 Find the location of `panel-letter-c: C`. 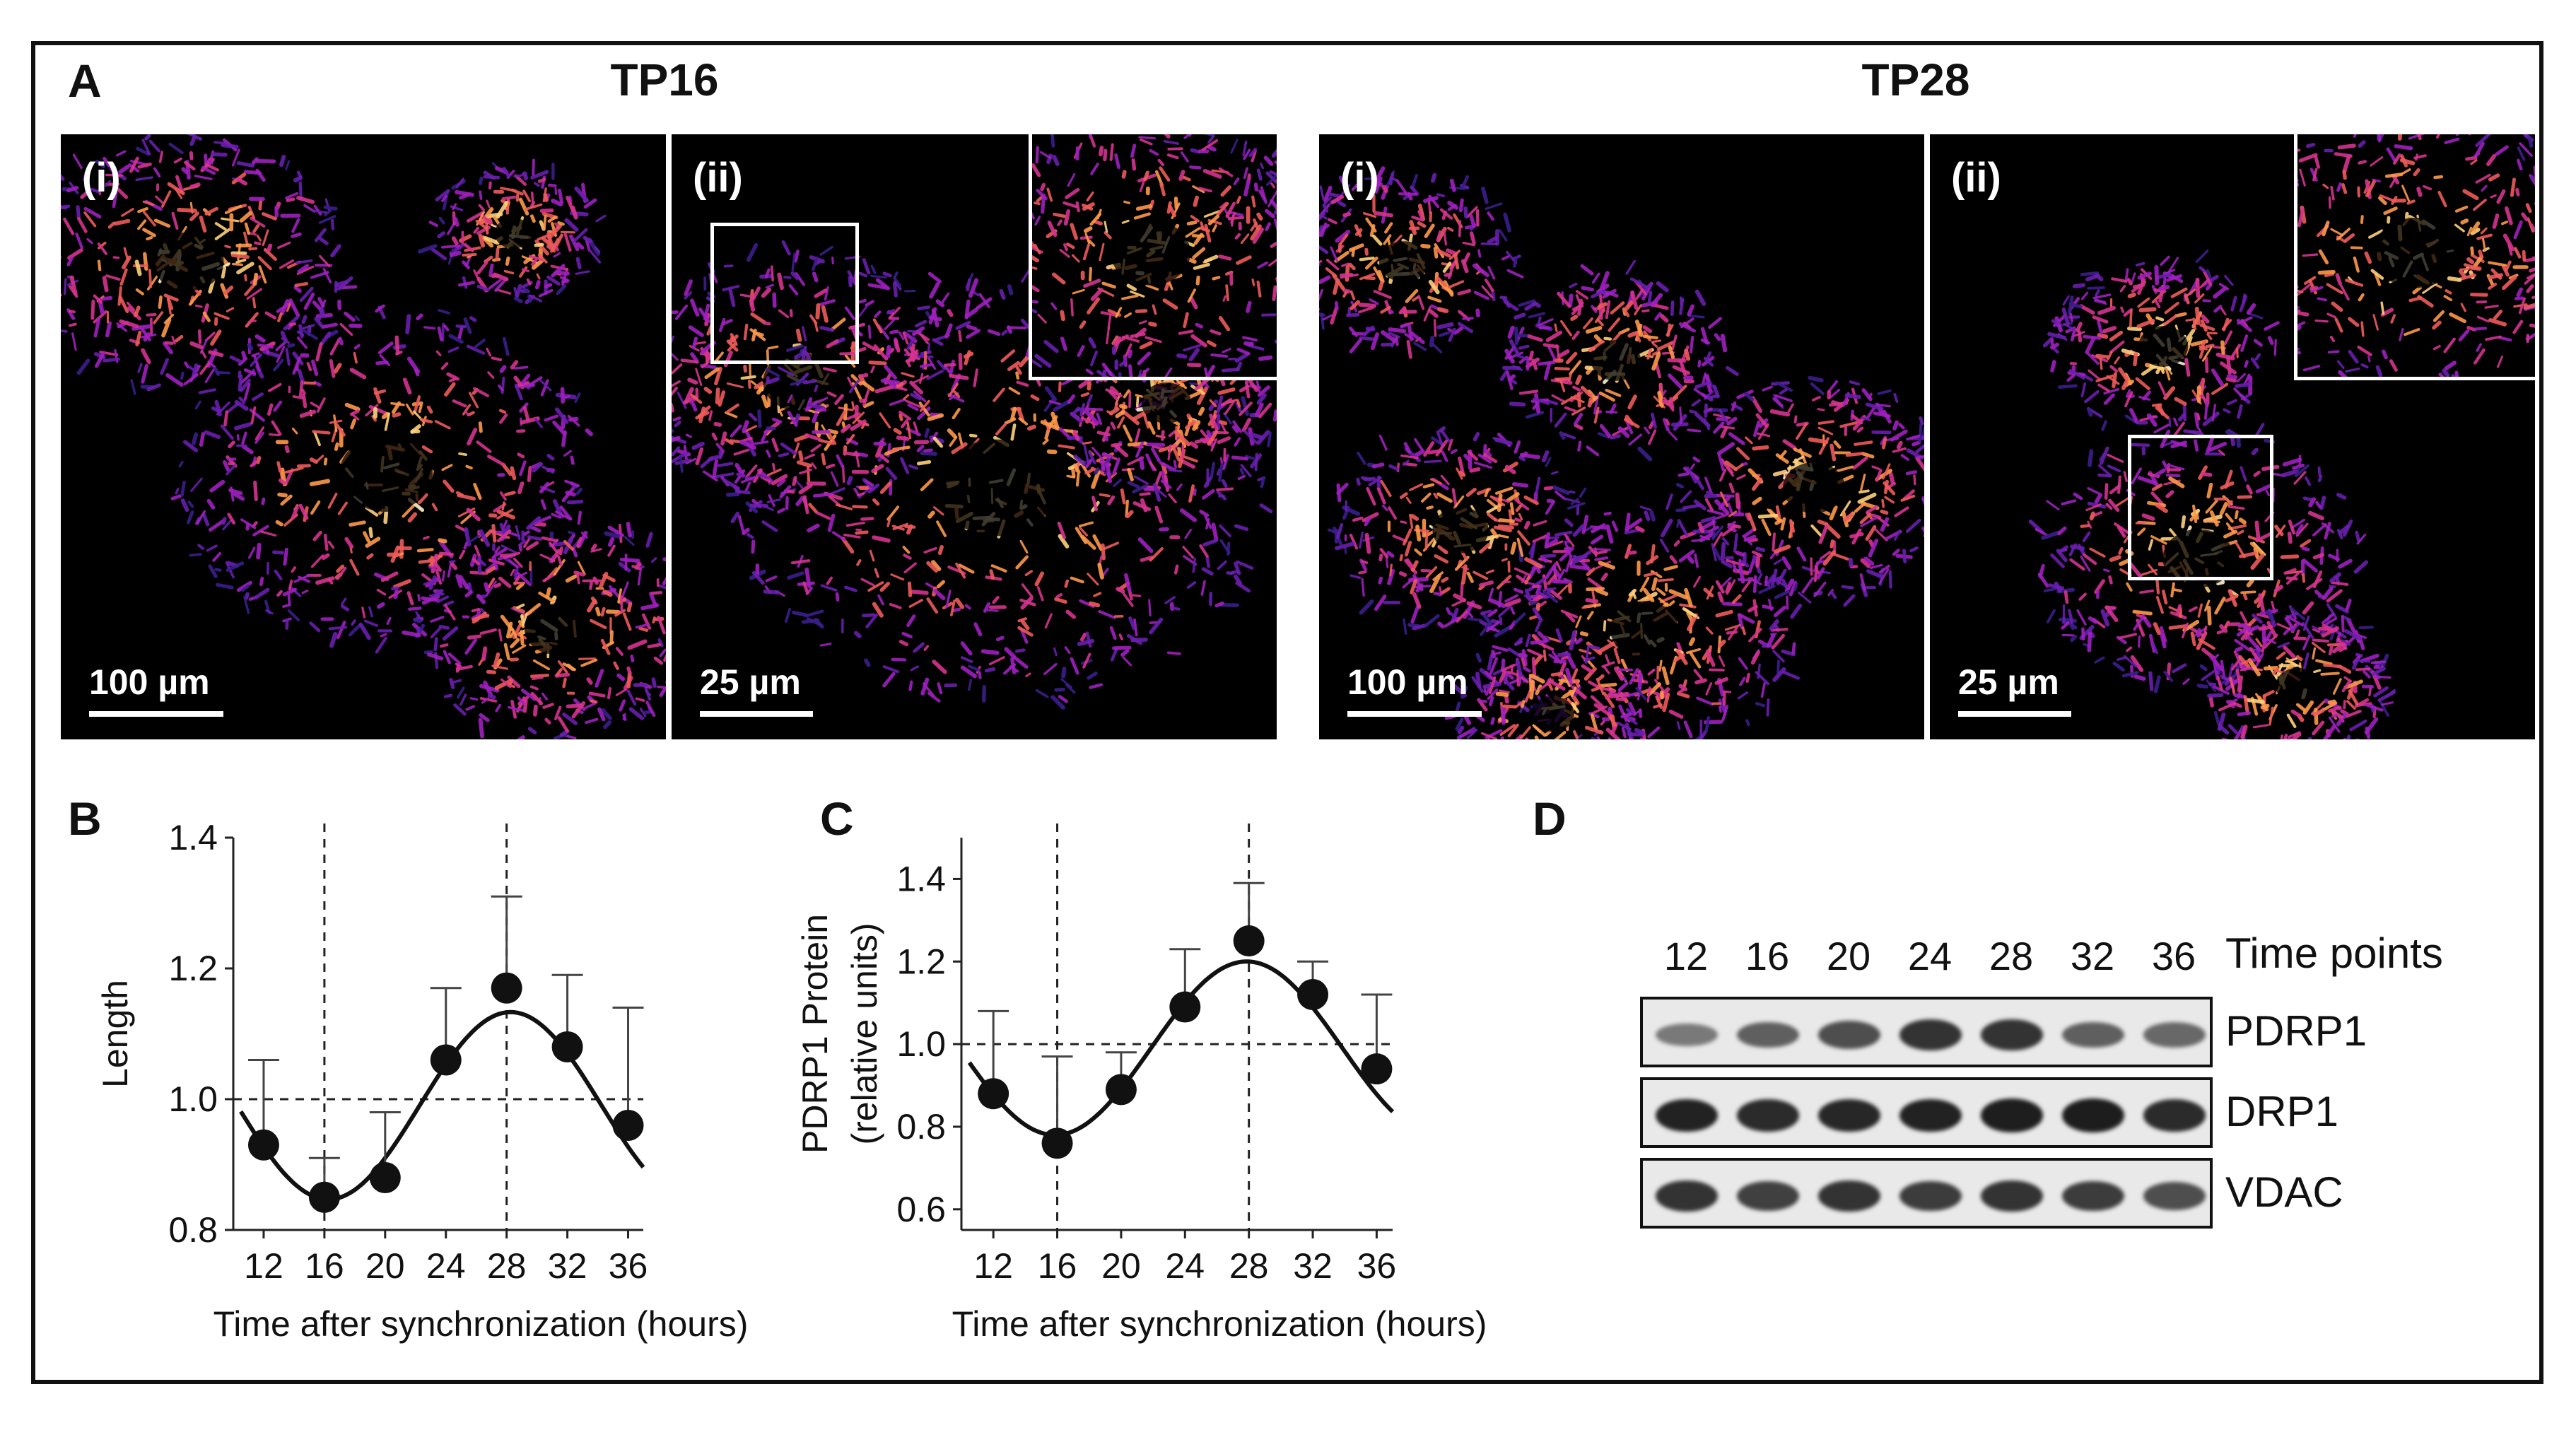

panel-letter-c: C is located at coordinates (837, 819).